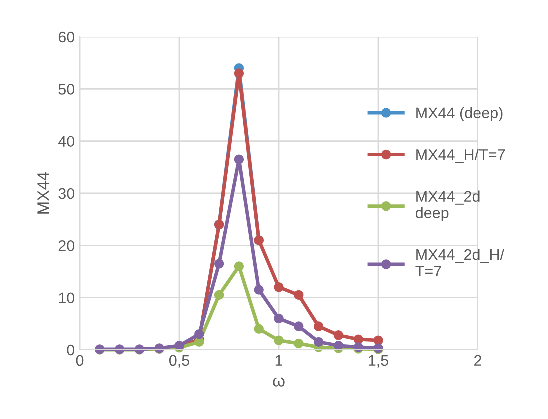 The image size is (548, 419). I want to click on x-tick-label: 1,5, so click(378, 361).